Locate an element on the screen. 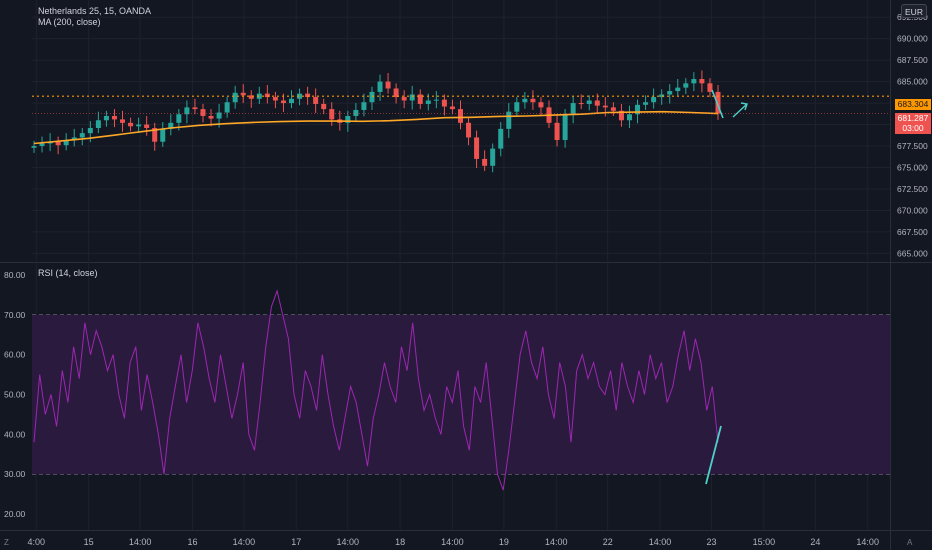 This screenshot has width=932, height=550. level-price-tag: 683.304 is located at coordinates (913, 104).